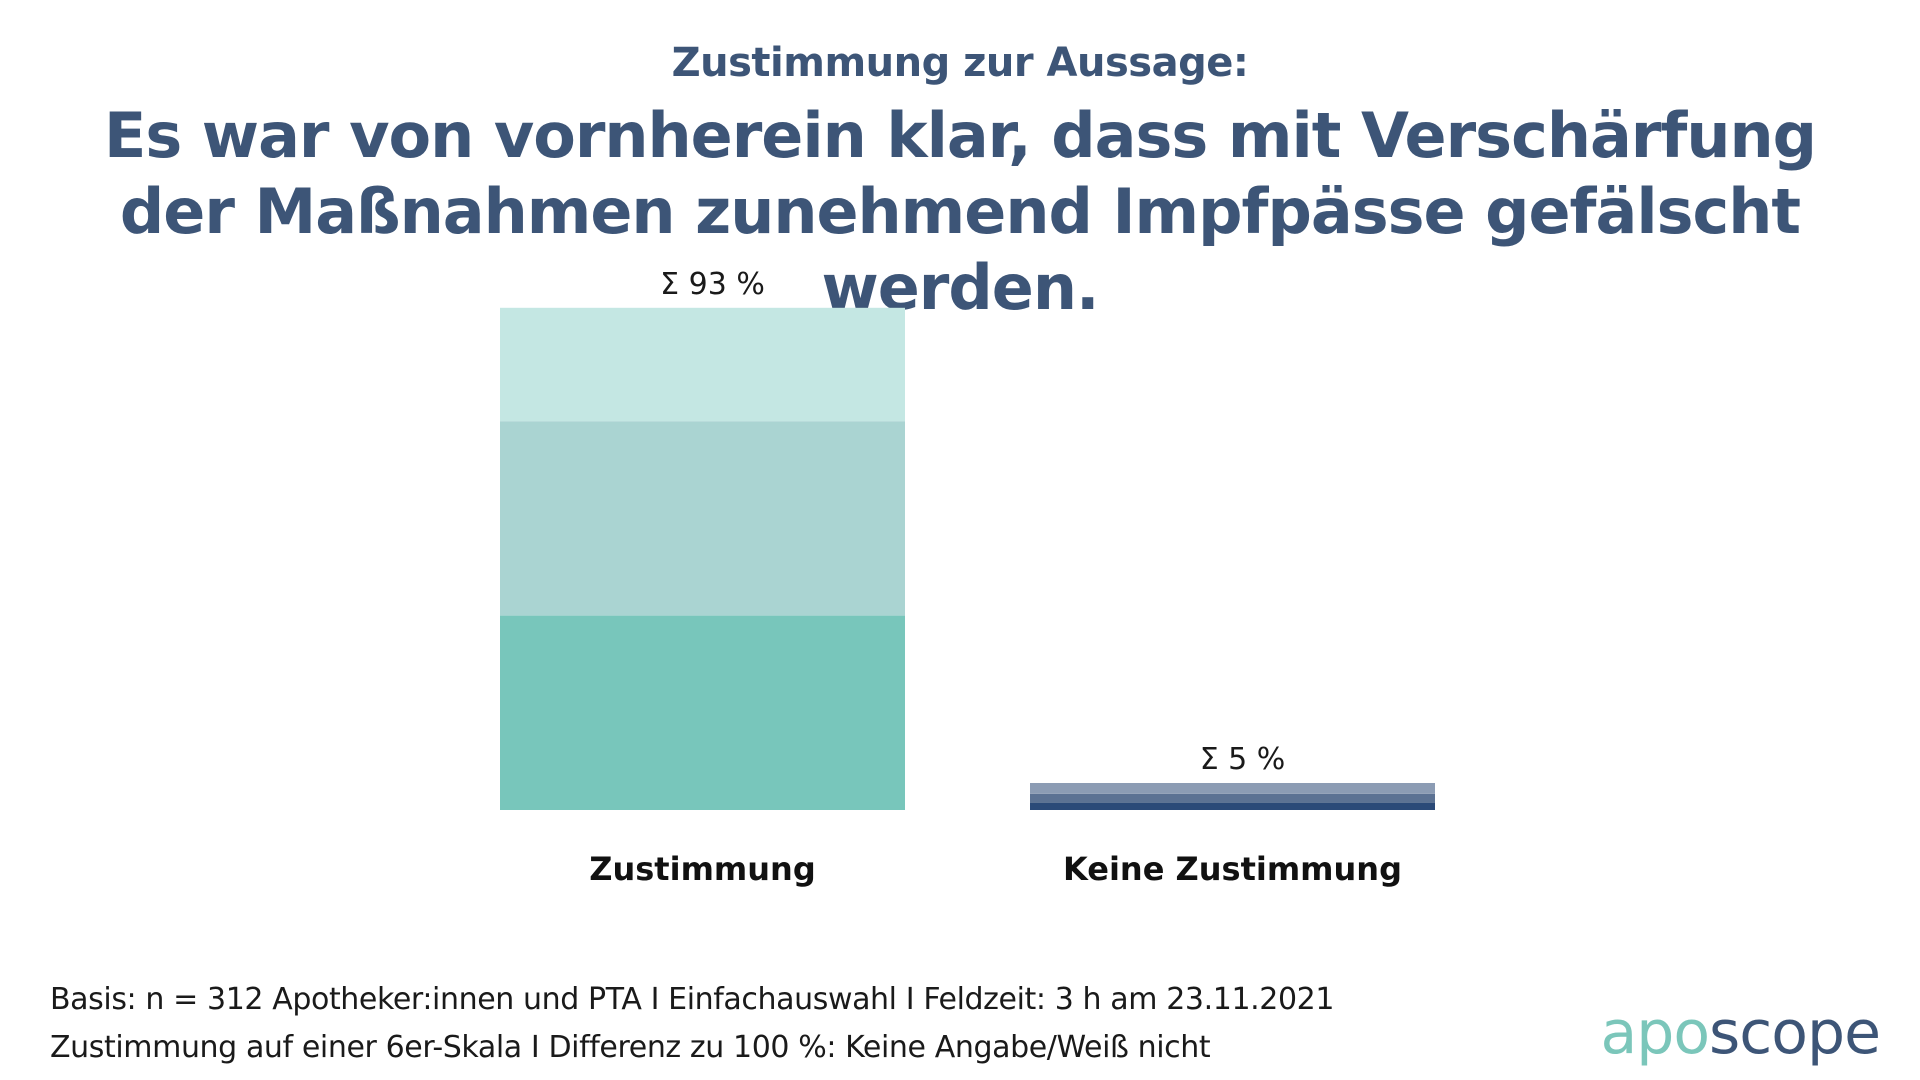  I want to click on logo-part-scope: scope, so click(1795, 1033).